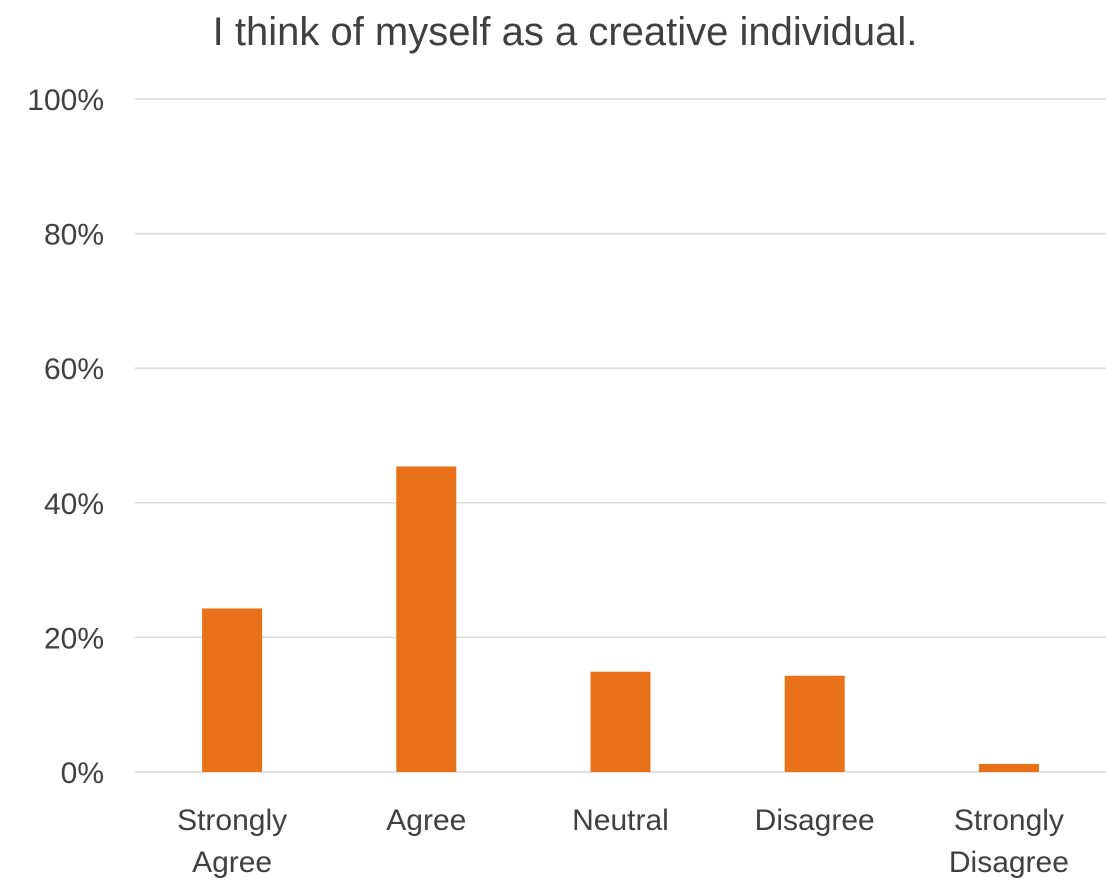 This screenshot has height=882, width=1106. I want to click on y-tick-label: 0%, so click(82, 773).